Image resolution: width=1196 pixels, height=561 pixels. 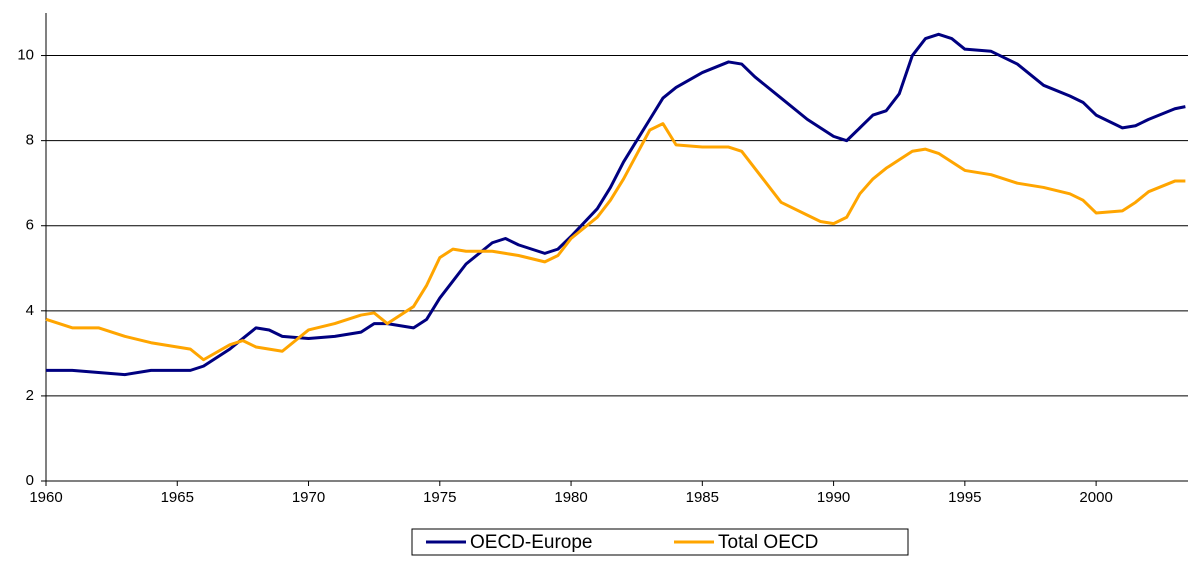 What do you see at coordinates (531, 542) in the screenshot?
I see `legend-label: OECD-Europe` at bounding box center [531, 542].